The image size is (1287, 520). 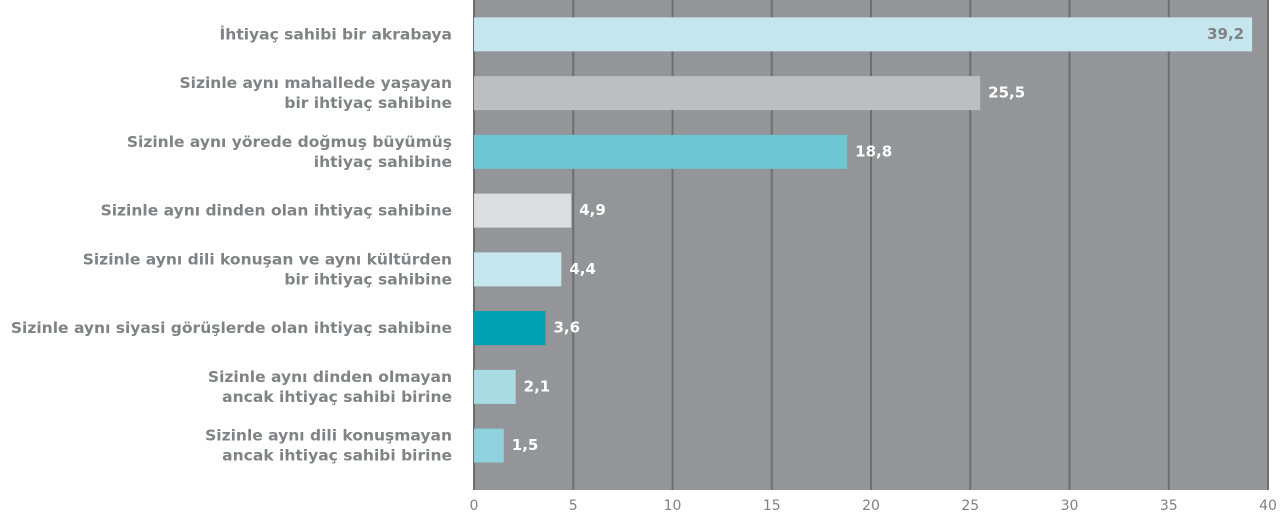 I want to click on x-tick-label: 20, so click(x=871, y=506).